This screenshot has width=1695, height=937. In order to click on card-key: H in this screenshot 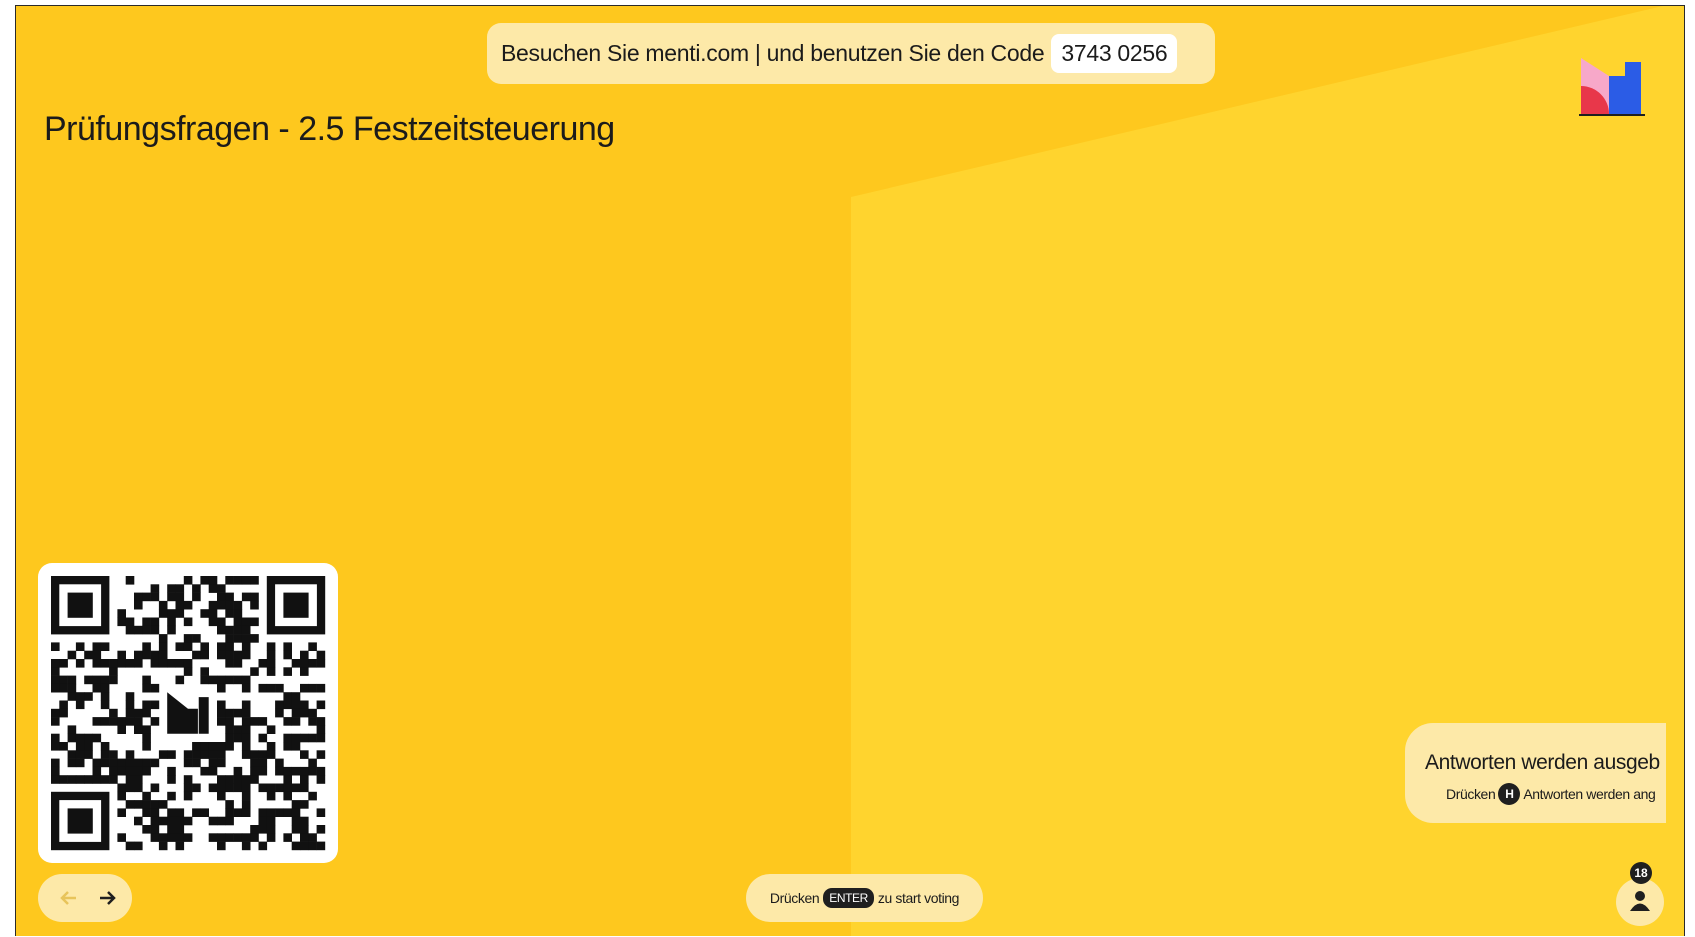, I will do `click(1509, 794)`.